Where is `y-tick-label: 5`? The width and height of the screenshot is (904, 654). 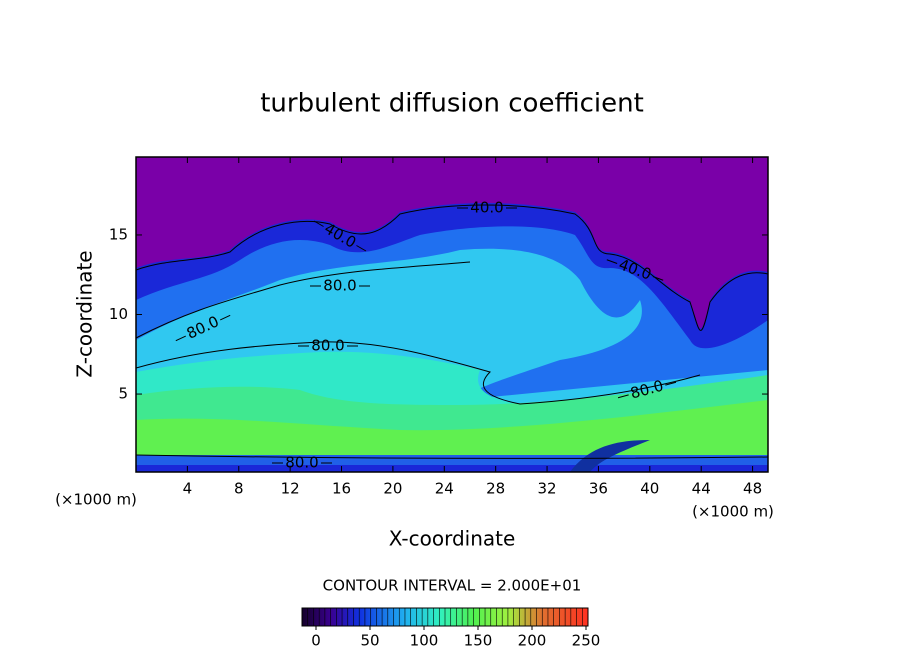 y-tick-label: 5 is located at coordinates (123, 394).